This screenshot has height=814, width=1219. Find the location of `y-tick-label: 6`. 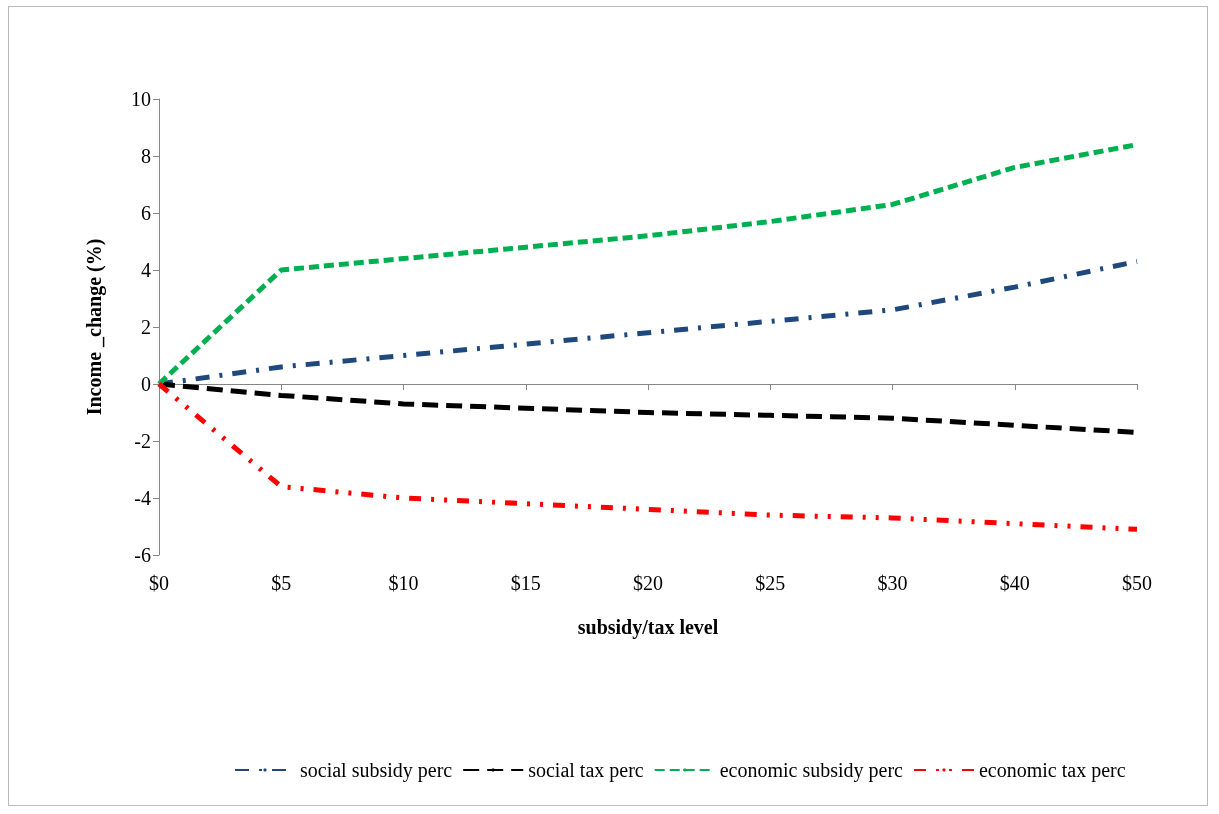

y-tick-label: 6 is located at coordinates (146, 213).